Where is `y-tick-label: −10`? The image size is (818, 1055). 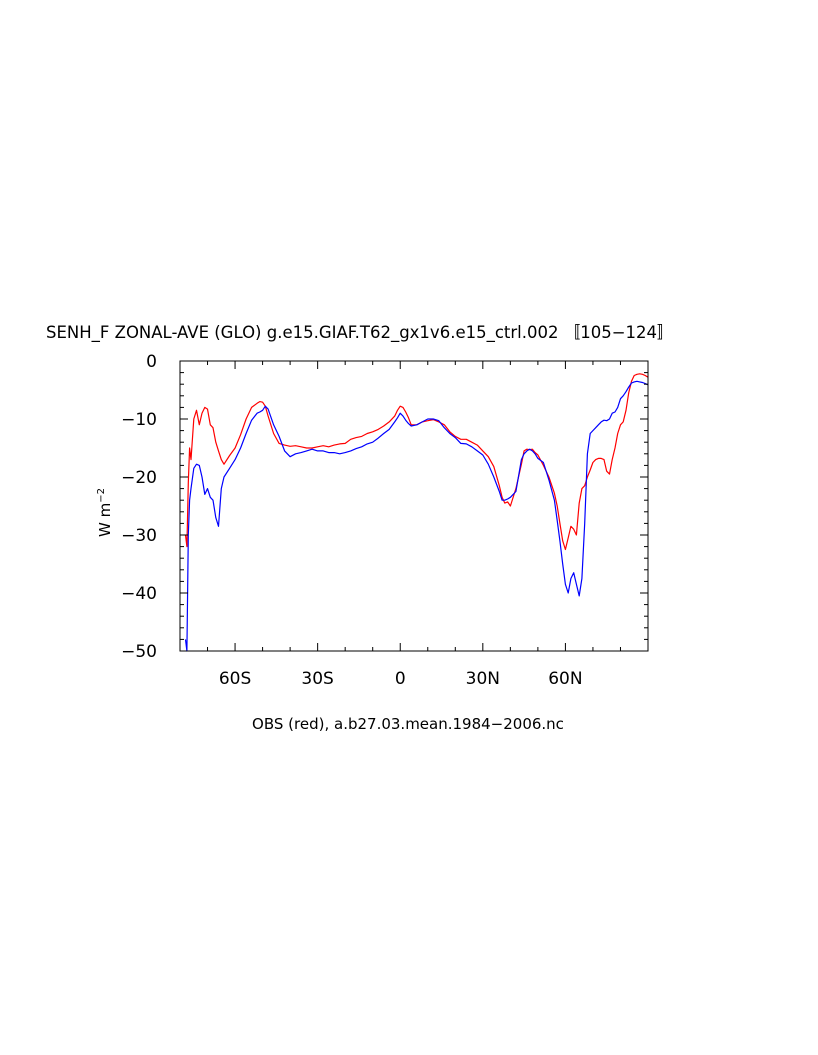 y-tick-label: −10 is located at coordinates (139, 420).